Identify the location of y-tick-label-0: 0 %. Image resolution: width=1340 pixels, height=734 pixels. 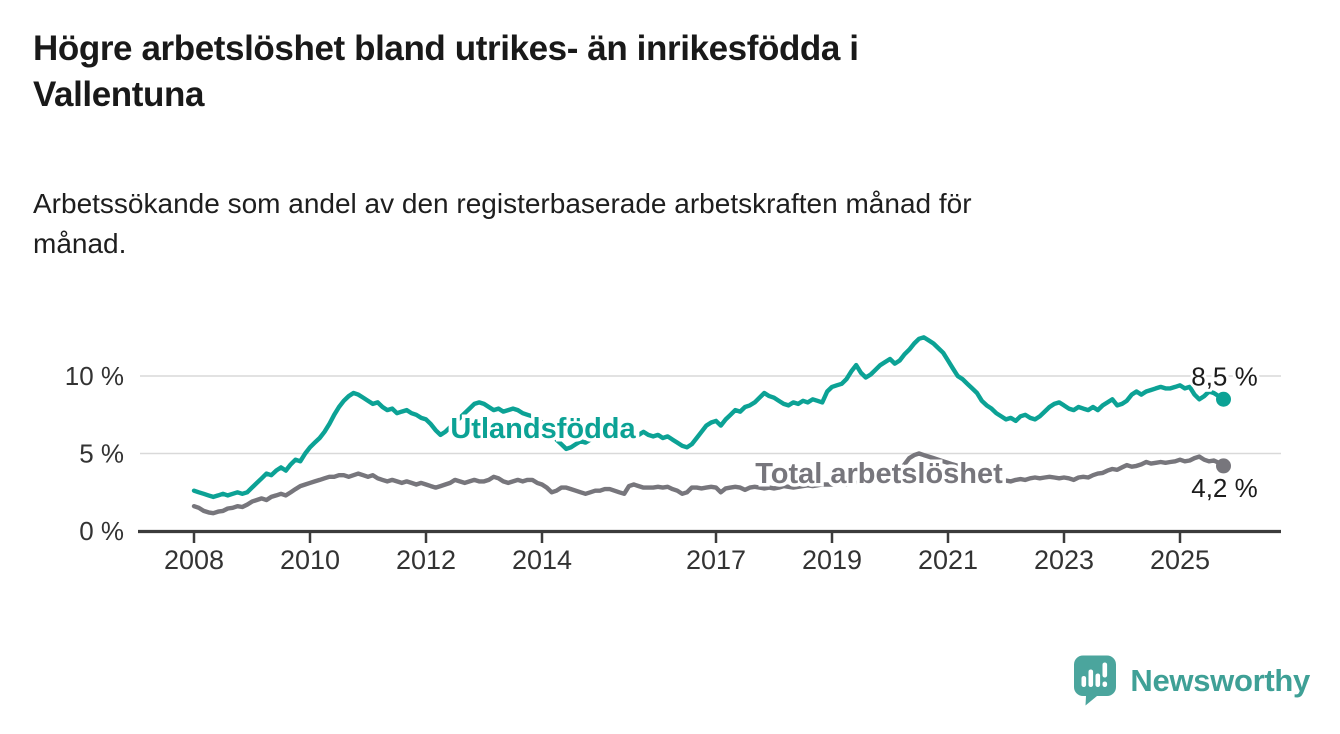
(101, 531).